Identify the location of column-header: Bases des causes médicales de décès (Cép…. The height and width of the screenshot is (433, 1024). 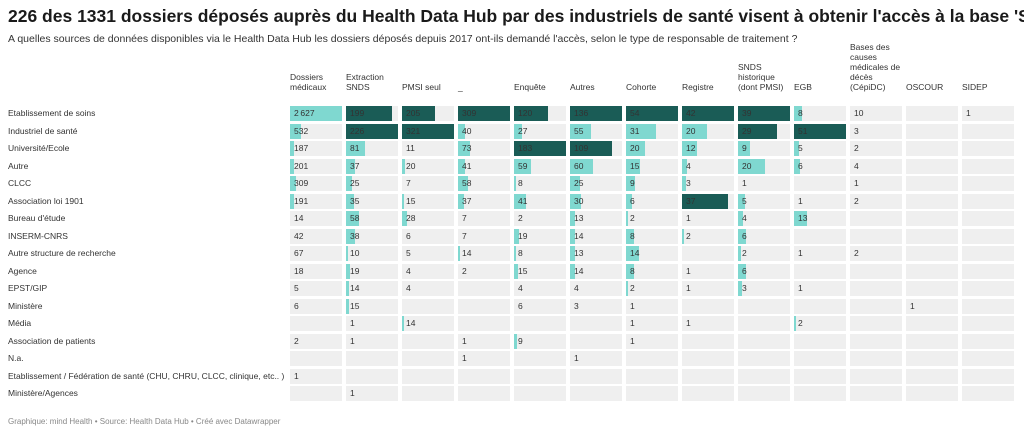
(875, 67).